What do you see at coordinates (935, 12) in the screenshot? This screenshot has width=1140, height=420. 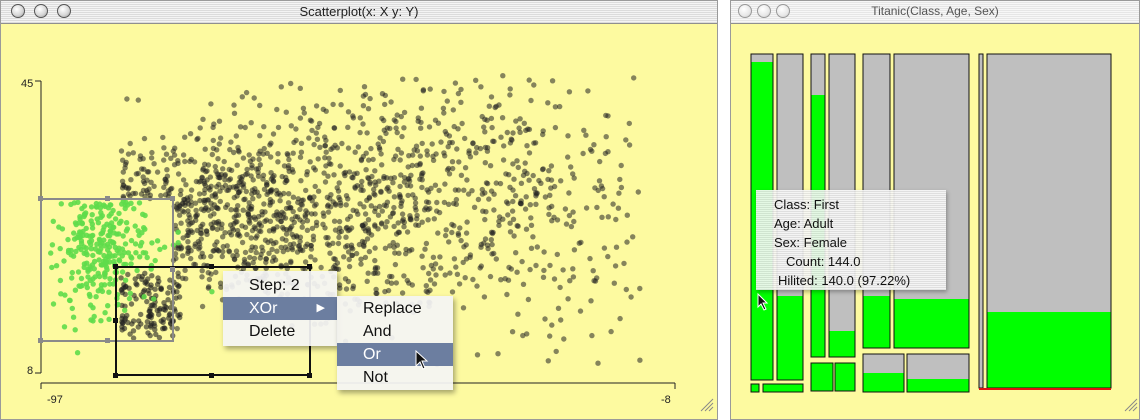 I see `mosaic-titlebar: Titanic(Class, Age, Sex)` at bounding box center [935, 12].